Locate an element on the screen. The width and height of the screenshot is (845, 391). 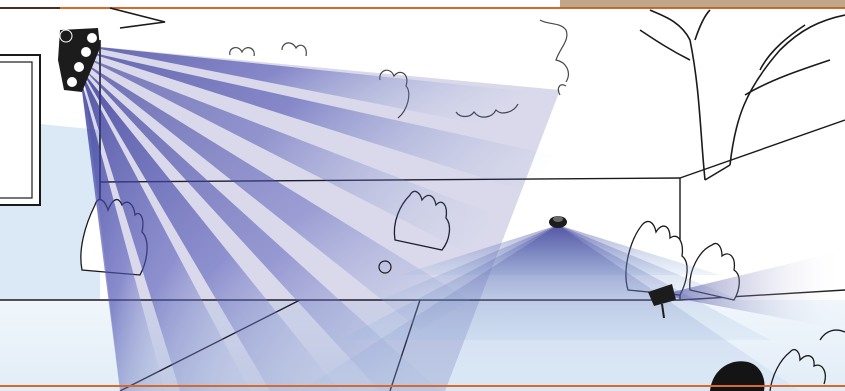
top-photo-strip is located at coordinates (702, 4).